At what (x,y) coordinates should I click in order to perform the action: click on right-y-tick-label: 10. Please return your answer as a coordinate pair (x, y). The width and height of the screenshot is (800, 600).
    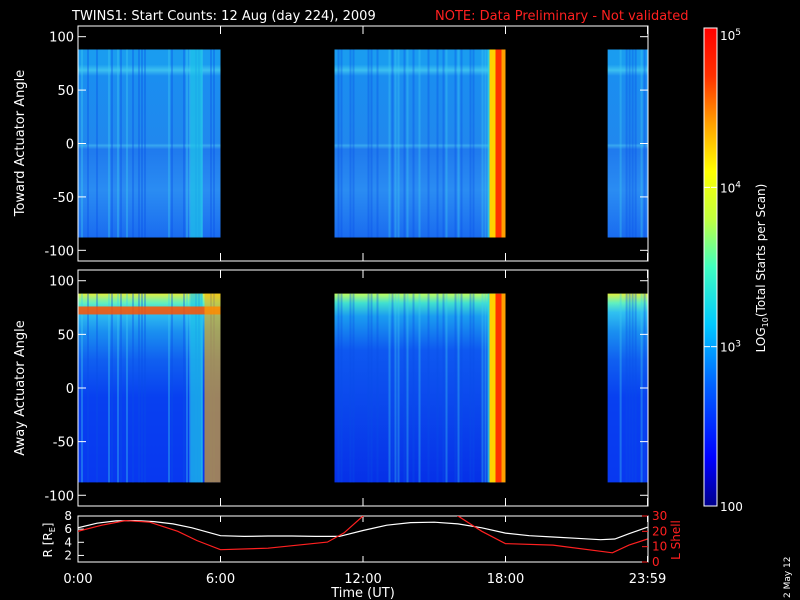
    Looking at the image, I should click on (659, 547).